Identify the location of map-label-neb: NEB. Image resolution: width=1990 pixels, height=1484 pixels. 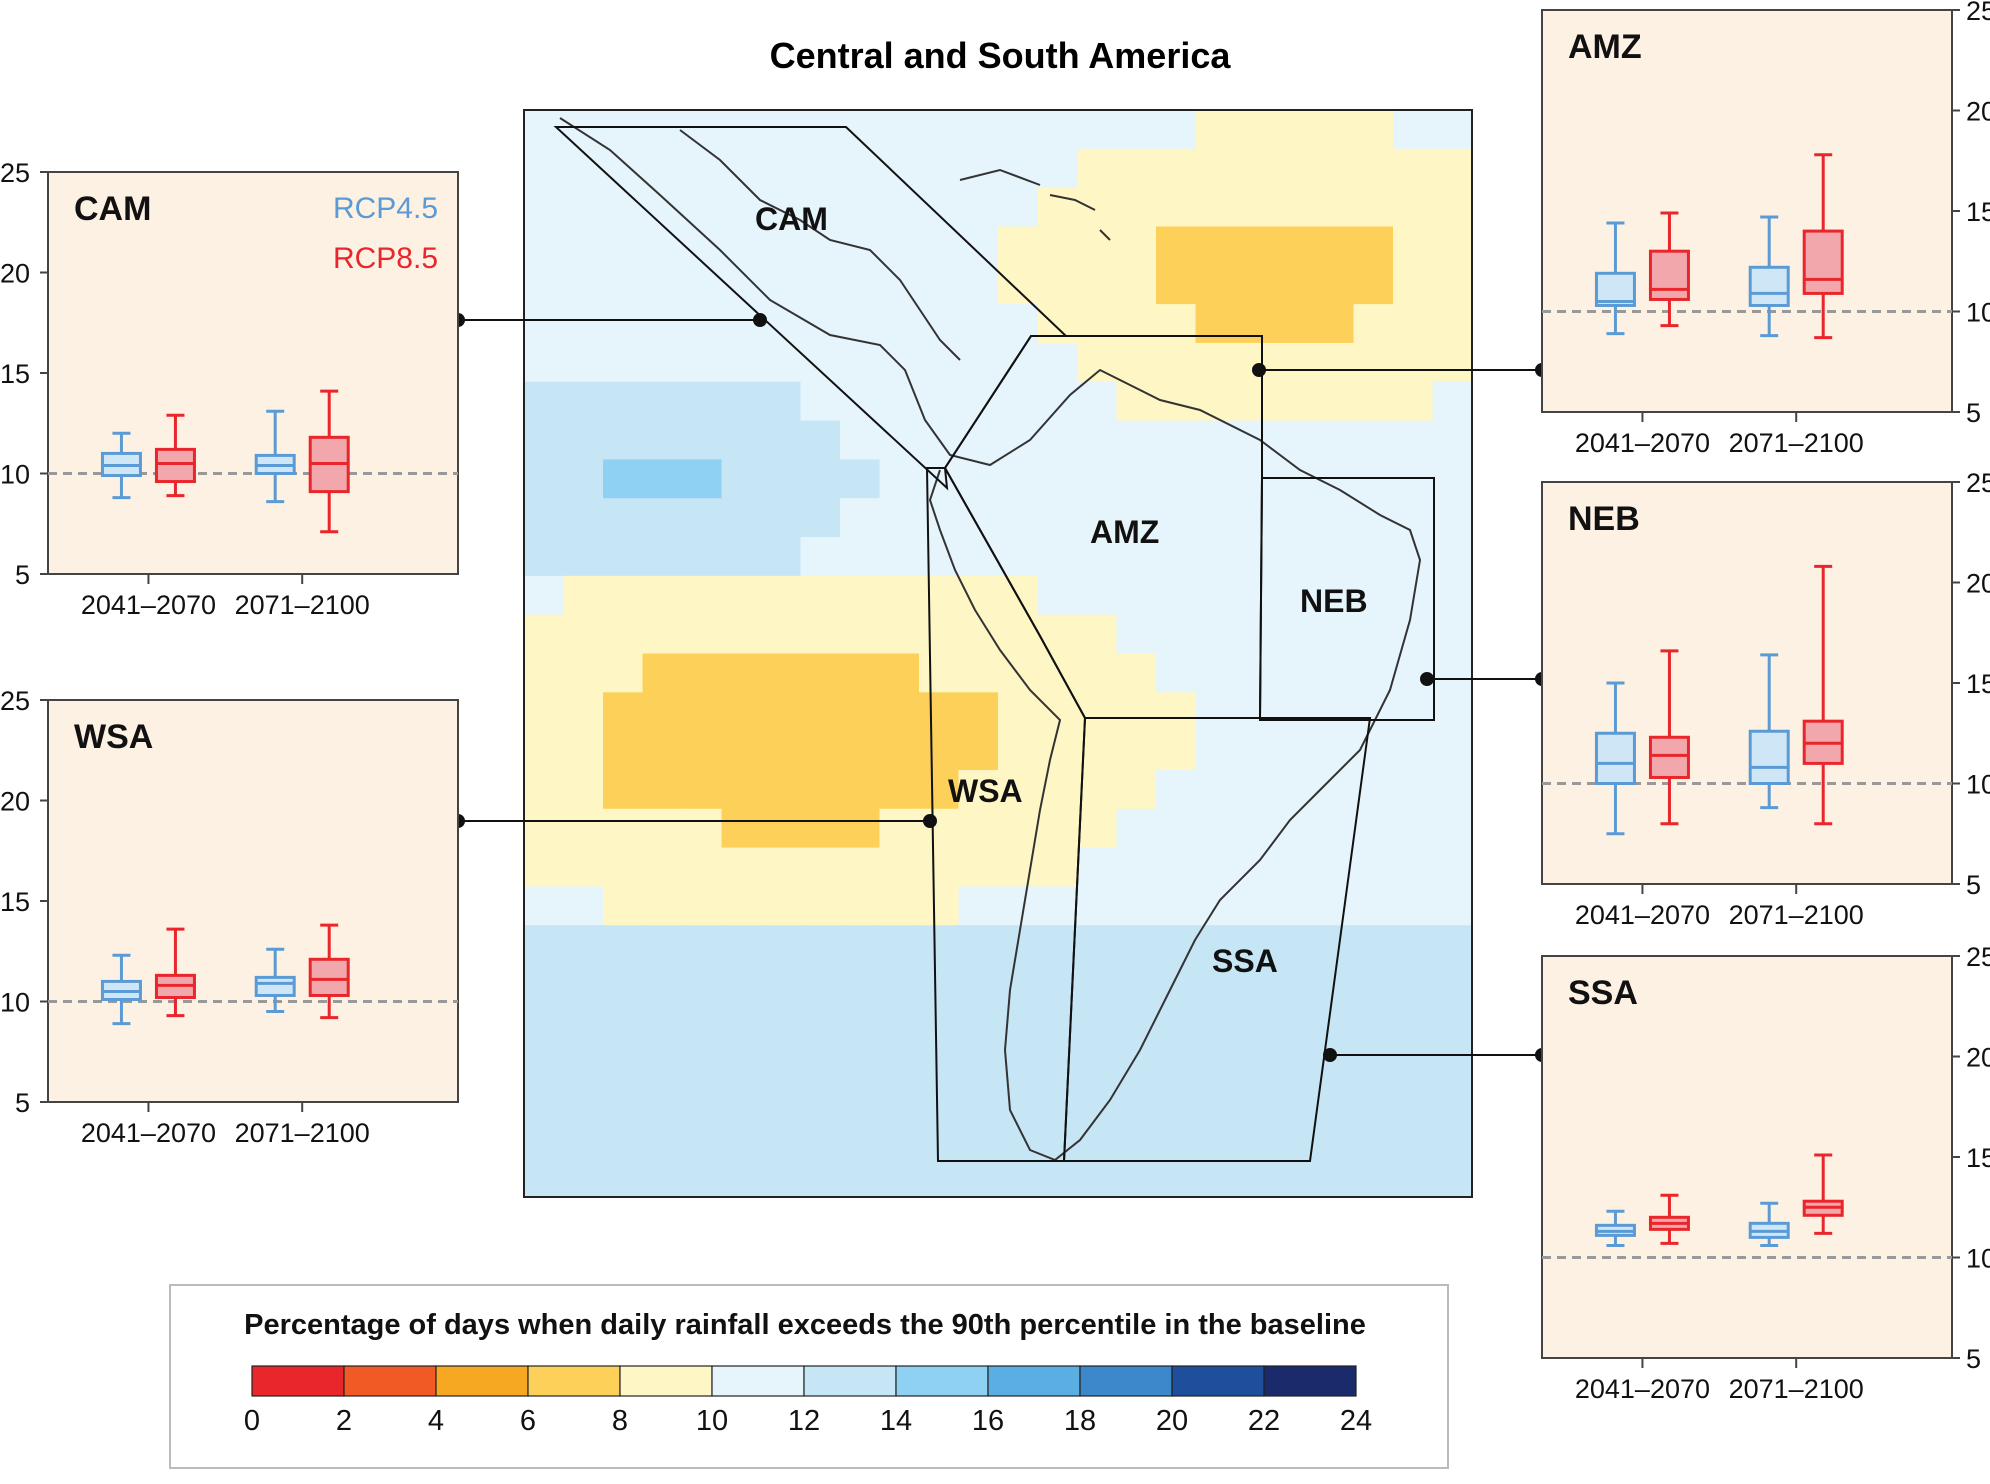
(1334, 601).